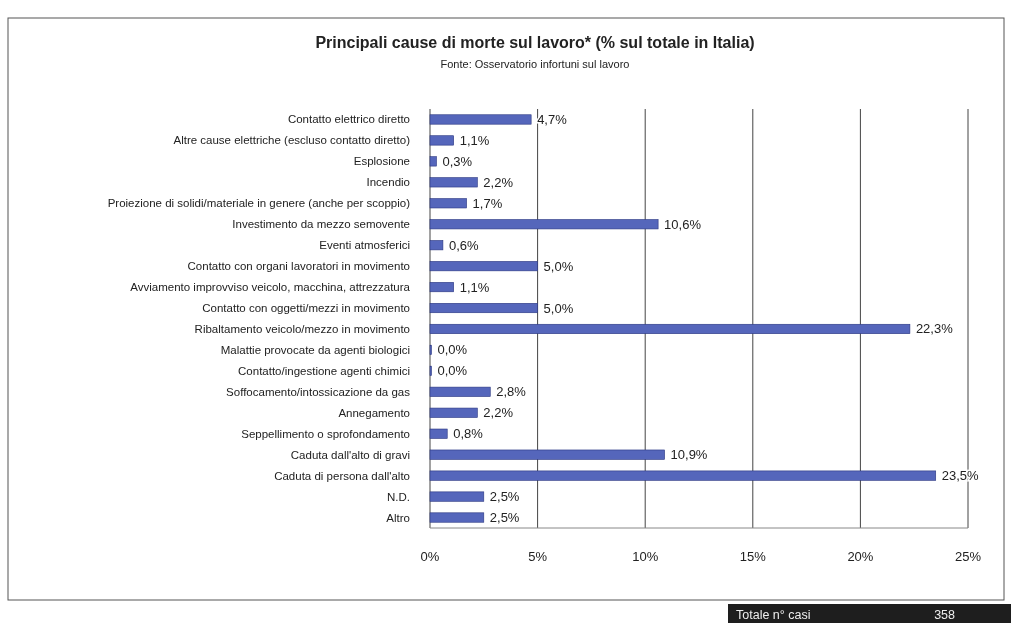  Describe the element at coordinates (398, 517) in the screenshot. I see `y-tick-label: Altro` at that location.